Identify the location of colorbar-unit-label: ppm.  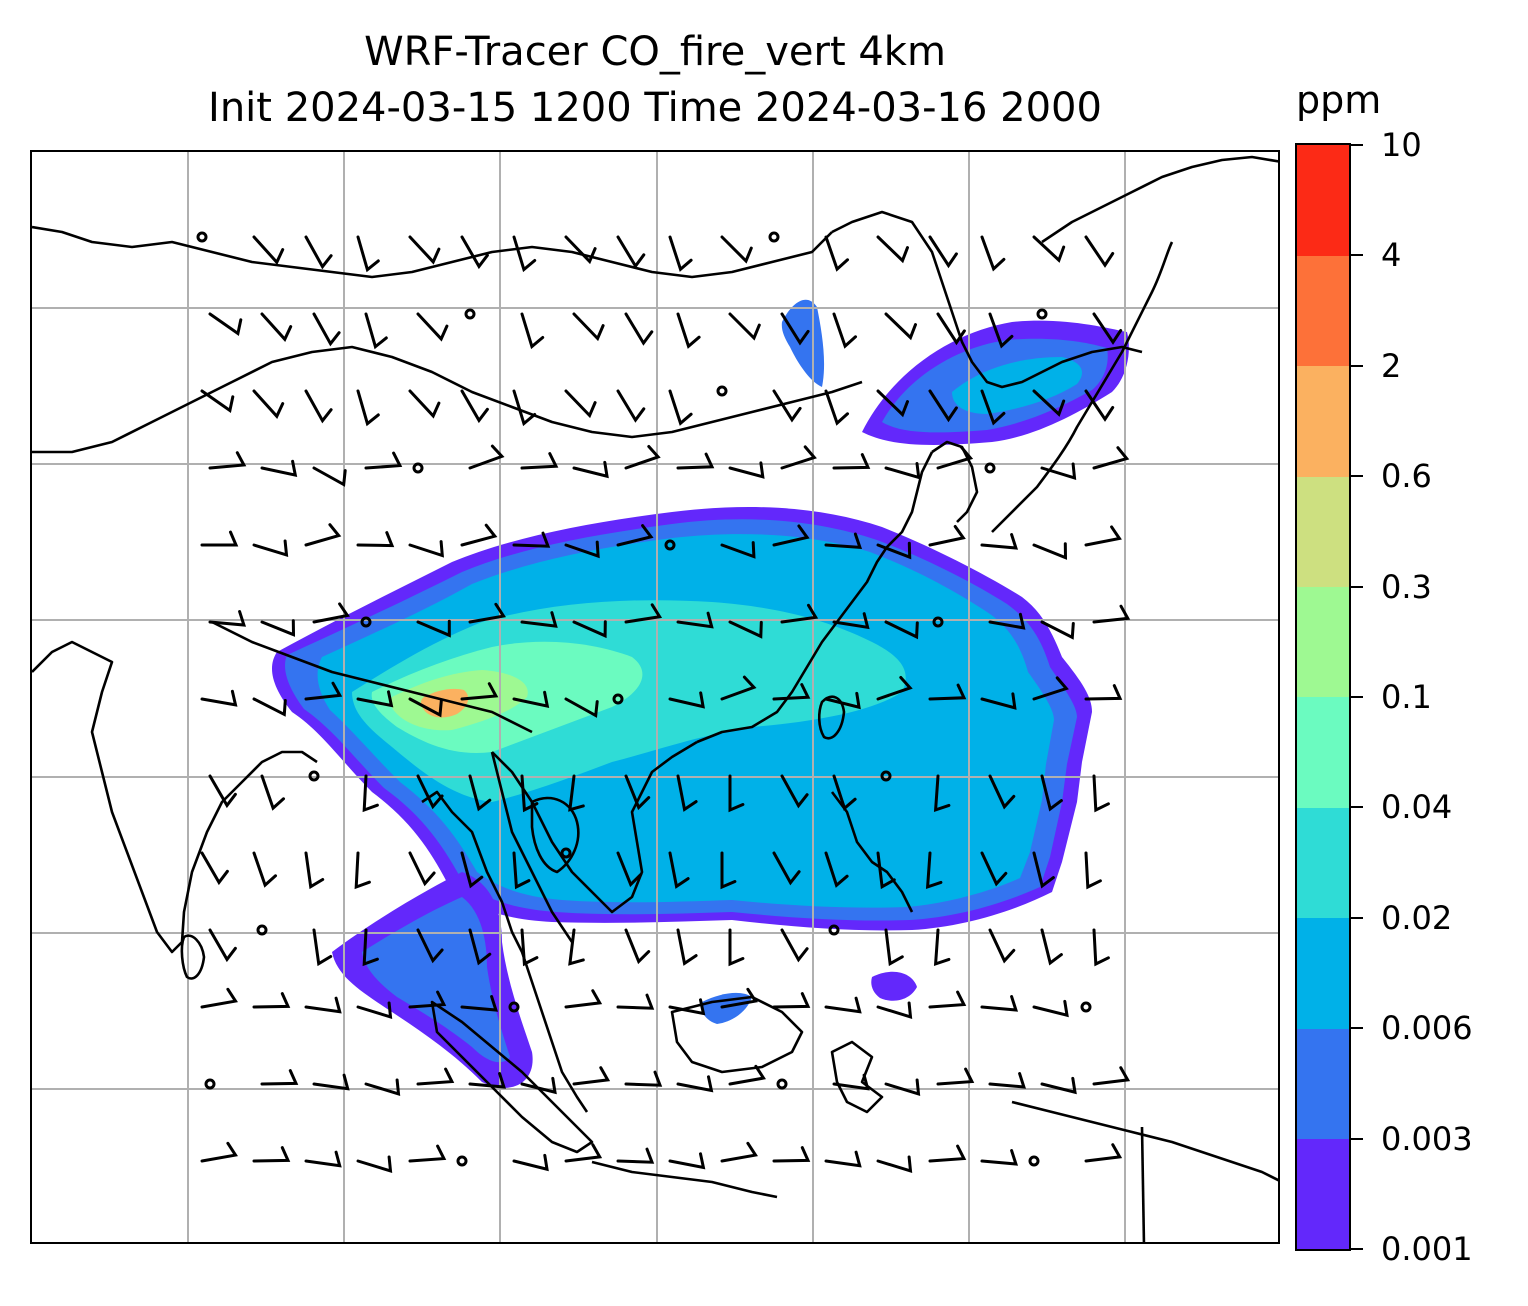
(1339, 100).